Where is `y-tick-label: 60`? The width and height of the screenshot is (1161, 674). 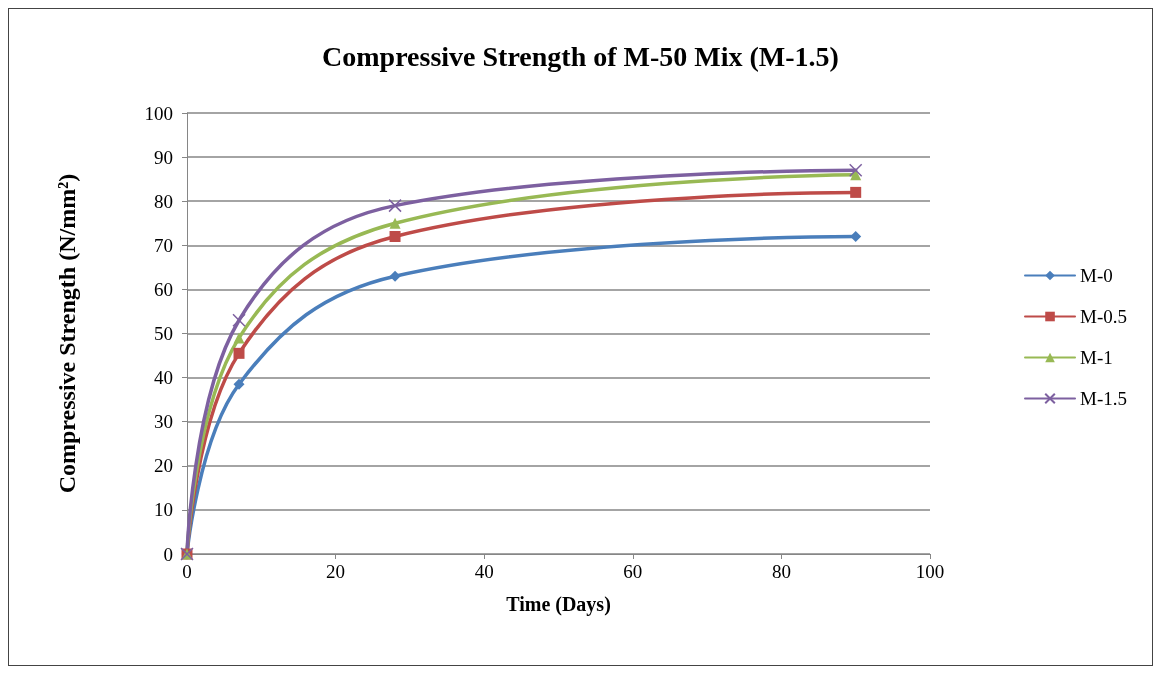 y-tick-label: 60 is located at coordinates (163, 289).